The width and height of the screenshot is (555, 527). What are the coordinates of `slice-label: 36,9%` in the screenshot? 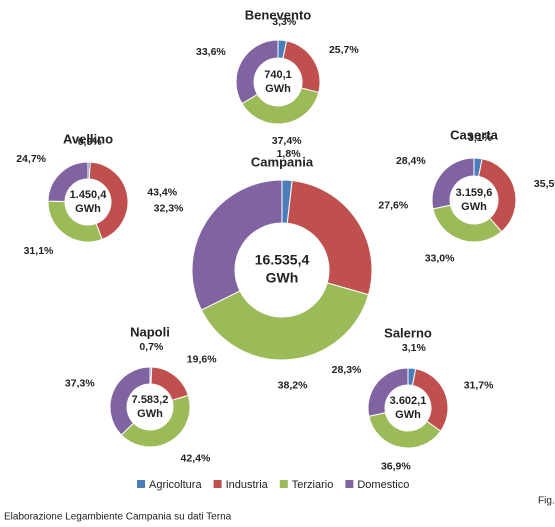 It's located at (396, 467).